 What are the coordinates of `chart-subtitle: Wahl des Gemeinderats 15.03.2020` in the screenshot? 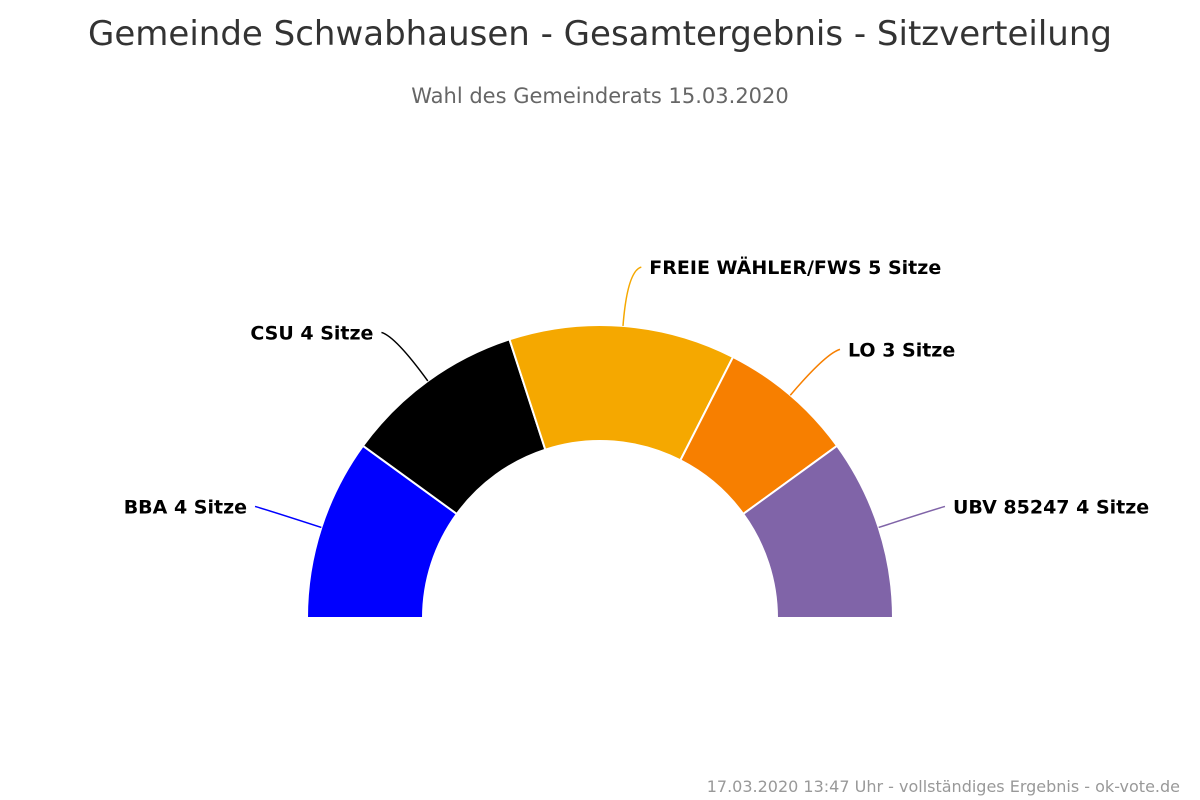 It's located at (600, 96).